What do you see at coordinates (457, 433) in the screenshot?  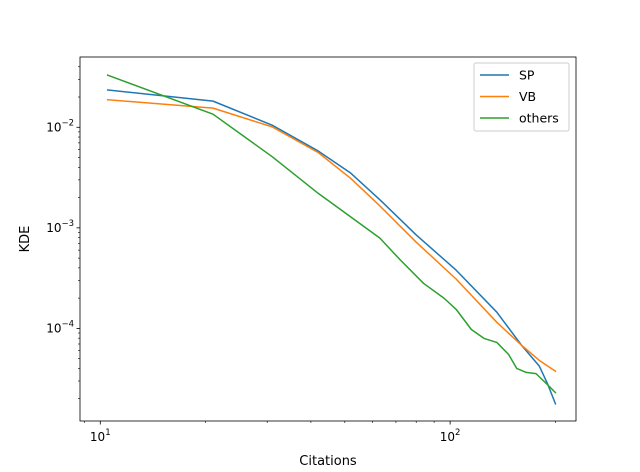 I see `tick-label-exponent: 2` at bounding box center [457, 433].